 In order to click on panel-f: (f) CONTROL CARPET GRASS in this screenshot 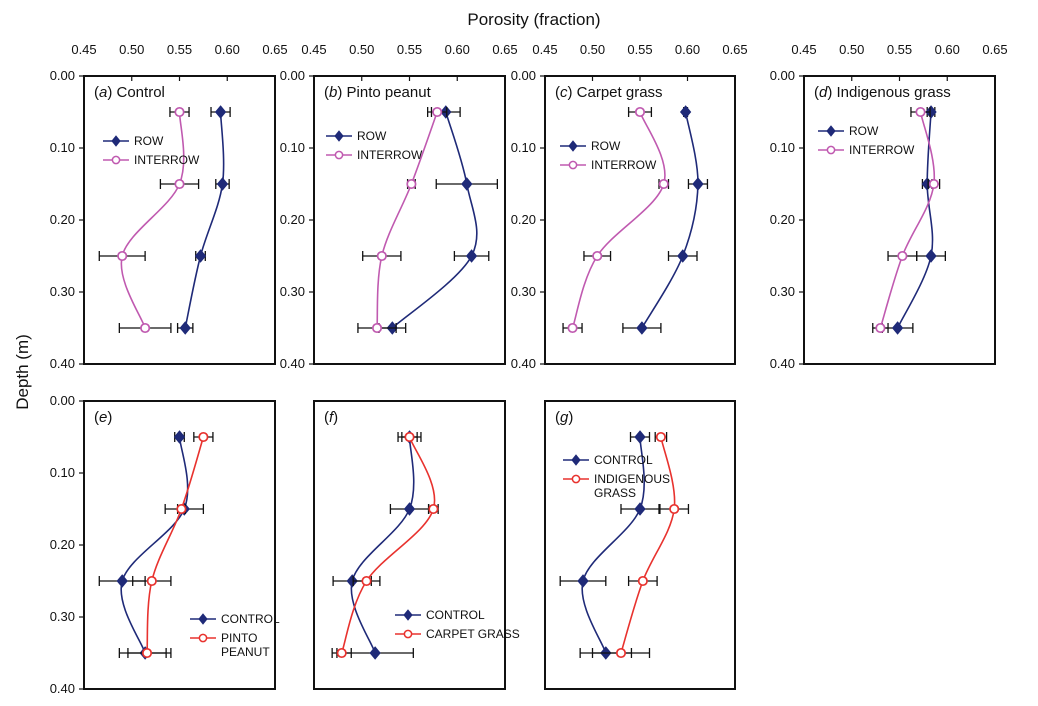, I will do `click(416, 545)`.